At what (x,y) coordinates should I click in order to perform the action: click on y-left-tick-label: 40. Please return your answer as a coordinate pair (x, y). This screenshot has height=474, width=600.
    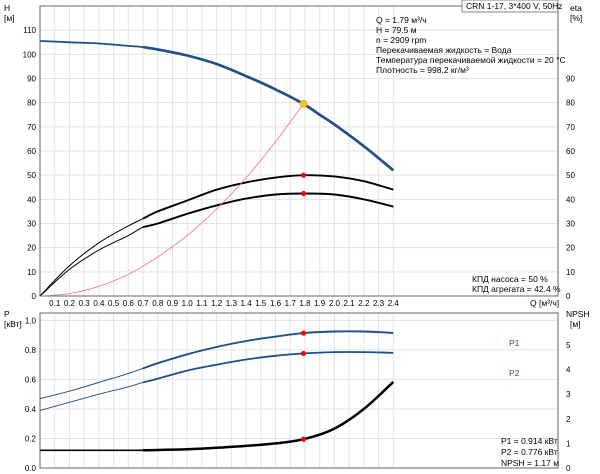
    Looking at the image, I should click on (31, 199).